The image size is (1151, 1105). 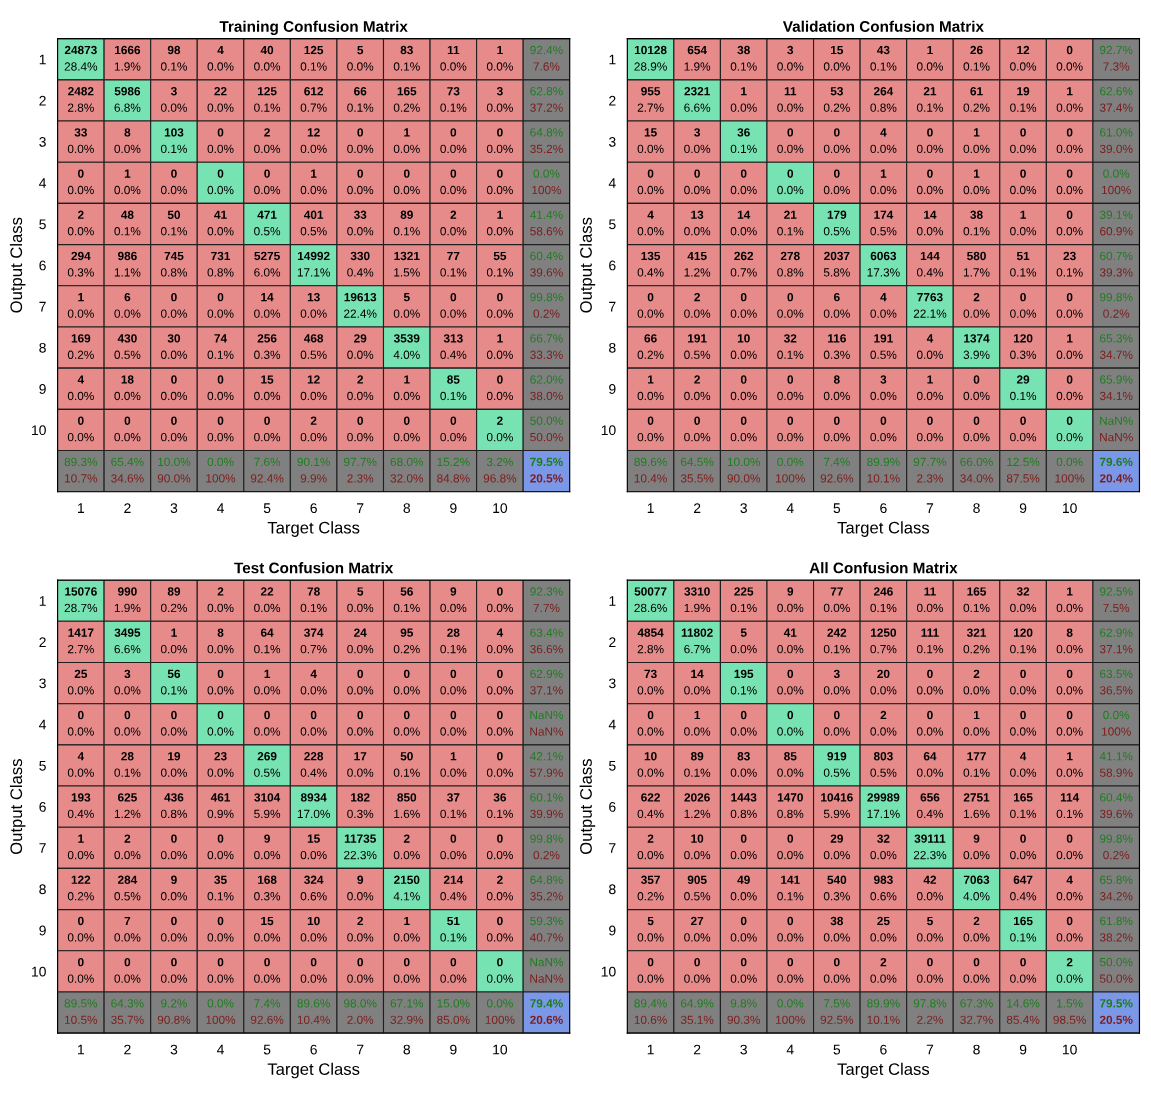 I want to click on y-tick-label: 5, so click(x=42, y=224).